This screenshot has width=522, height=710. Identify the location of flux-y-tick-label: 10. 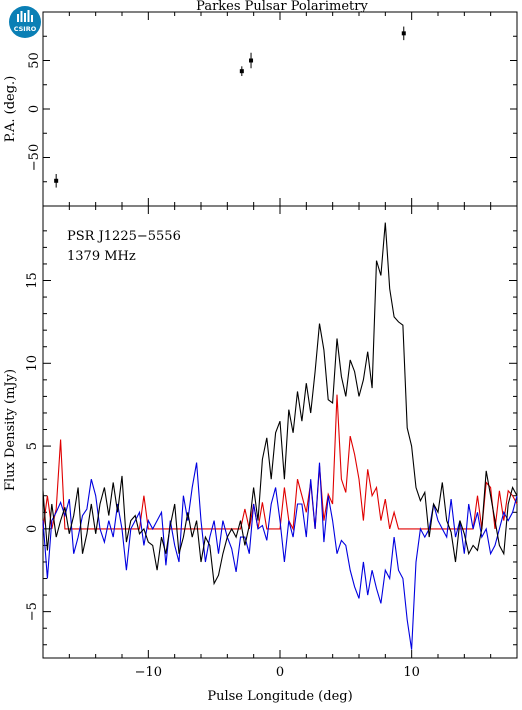
(32, 363).